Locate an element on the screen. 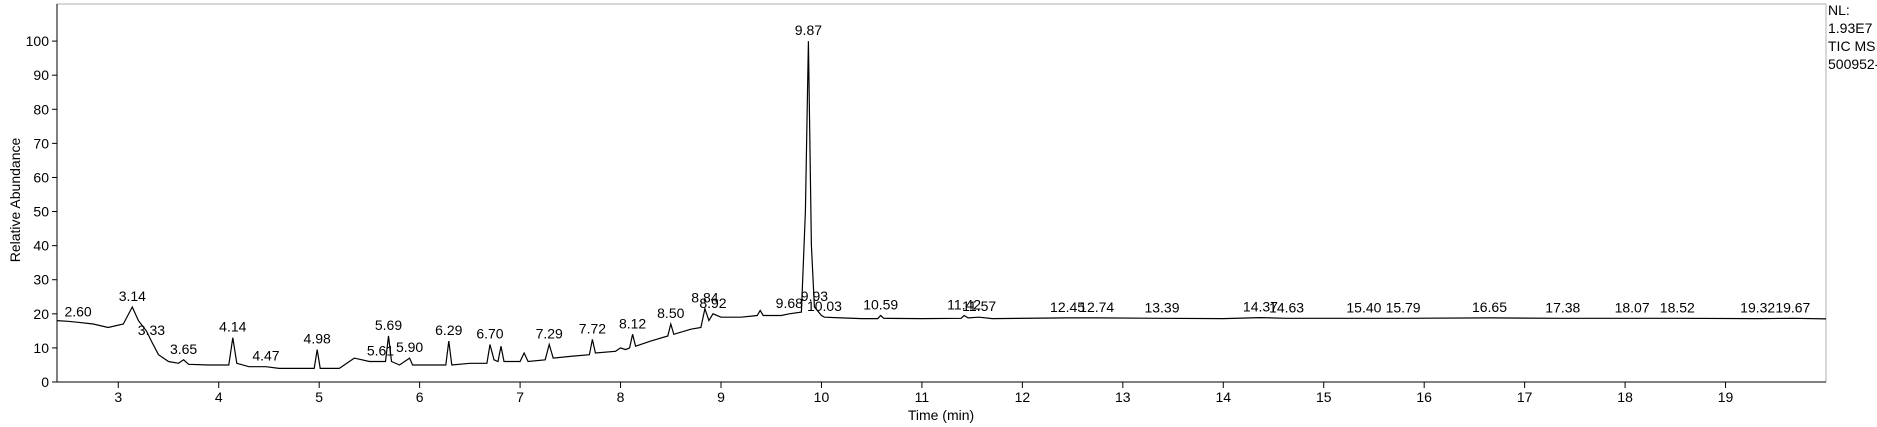  peak-label: 14.37 is located at coordinates (1260, 307).